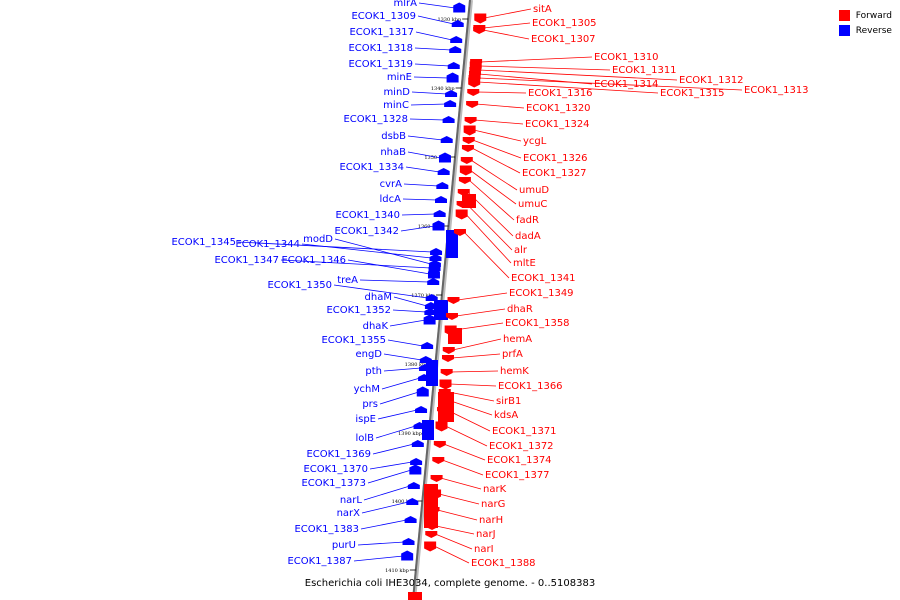  Describe the element at coordinates (508, 401) in the screenshot. I see `forward-gene-label: sirB1` at that location.